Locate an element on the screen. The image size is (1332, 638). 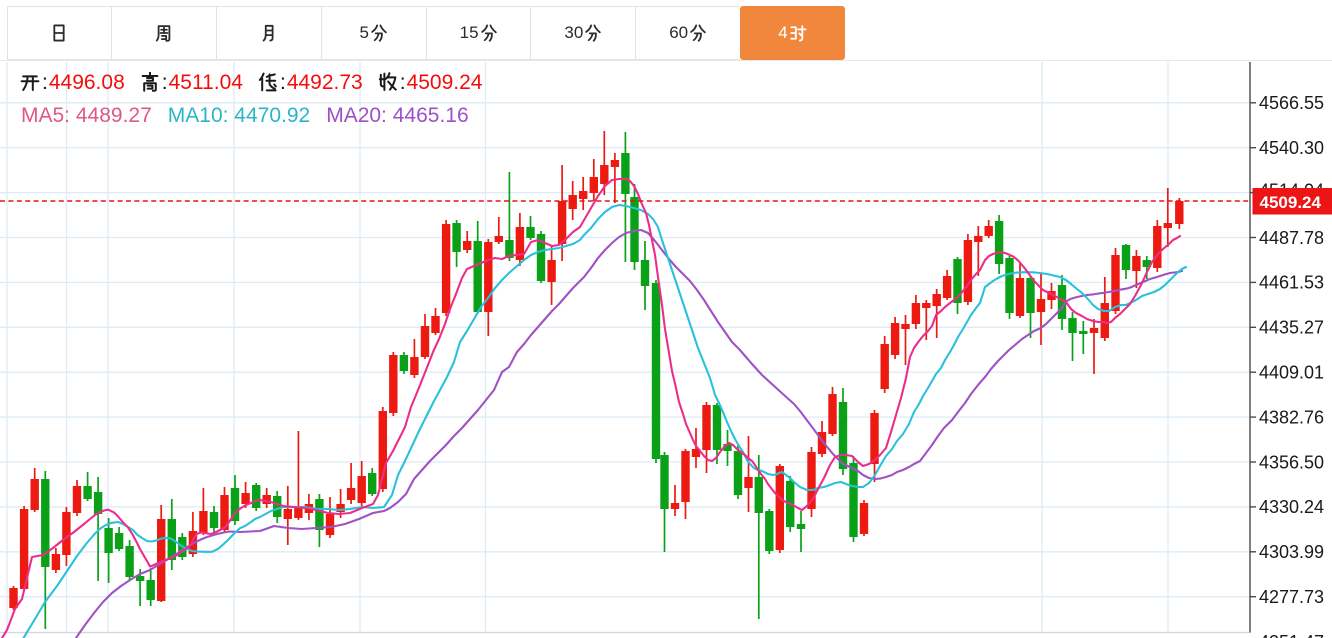
svg-text: 4277.73 is located at coordinates (1291, 597).